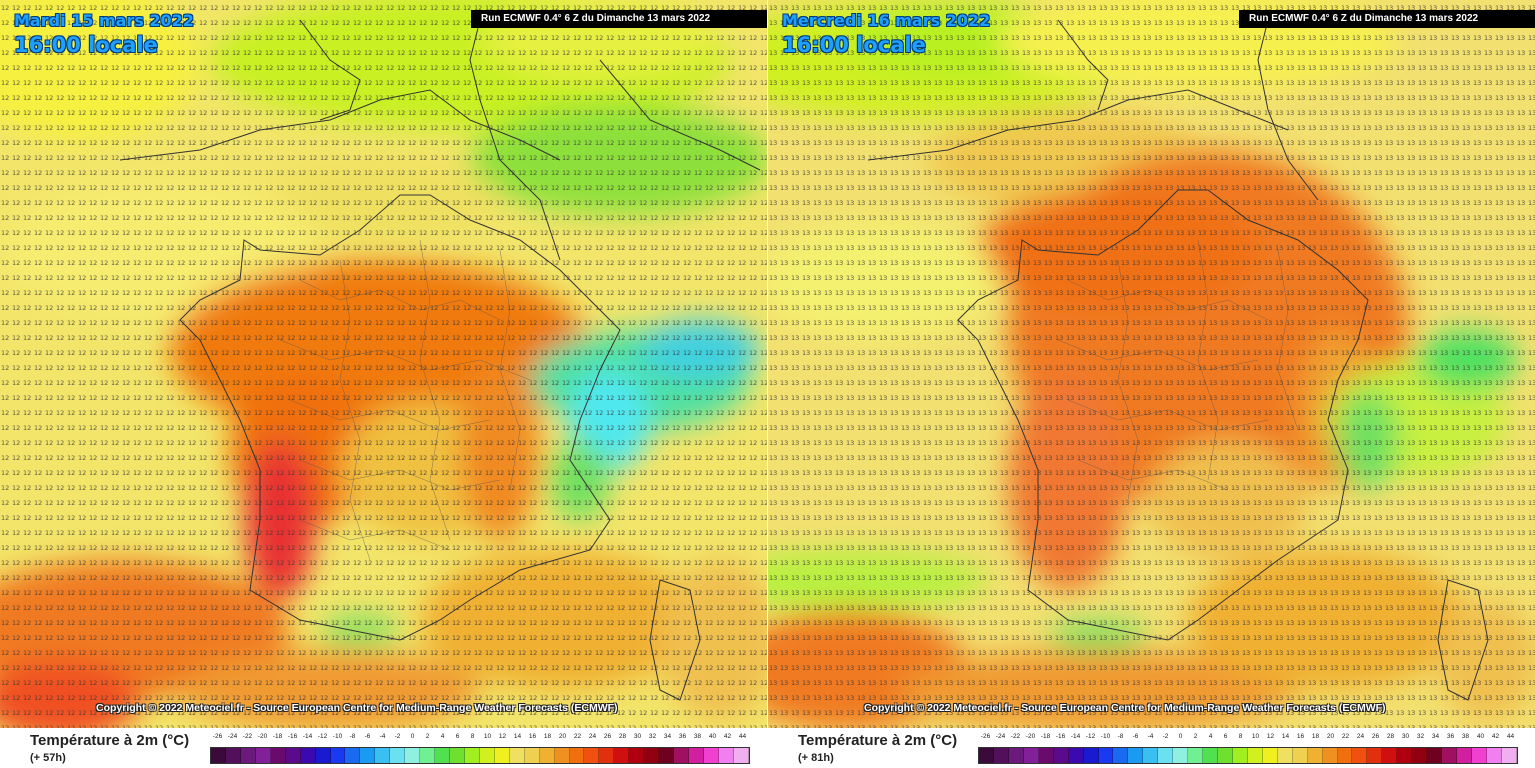 The height and width of the screenshot is (768, 1535). What do you see at coordinates (667, 736) in the screenshot?
I see `scale-tick-label: 34` at bounding box center [667, 736].